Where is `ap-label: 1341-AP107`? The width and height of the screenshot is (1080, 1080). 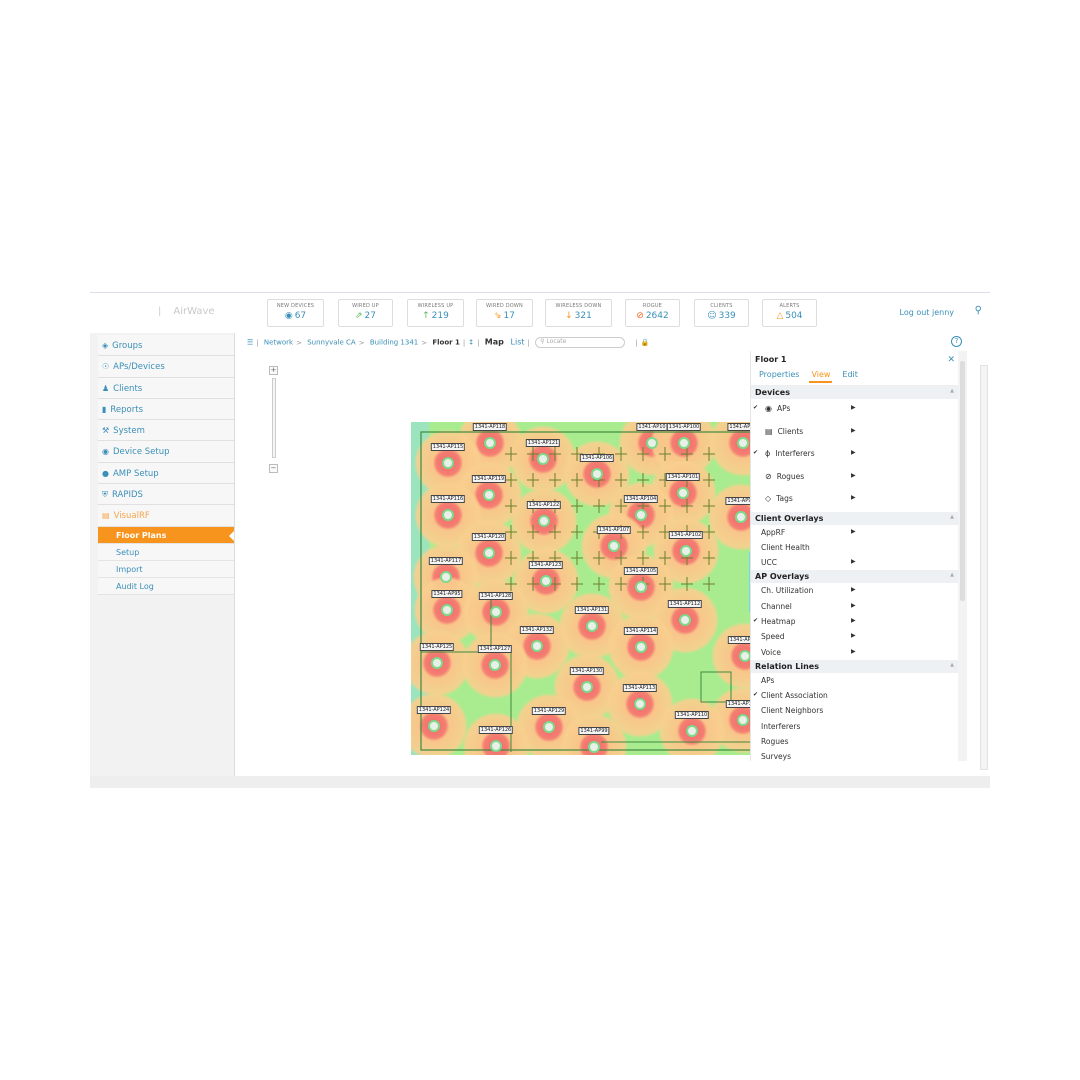
ap-label: 1341-AP107 is located at coordinates (614, 530).